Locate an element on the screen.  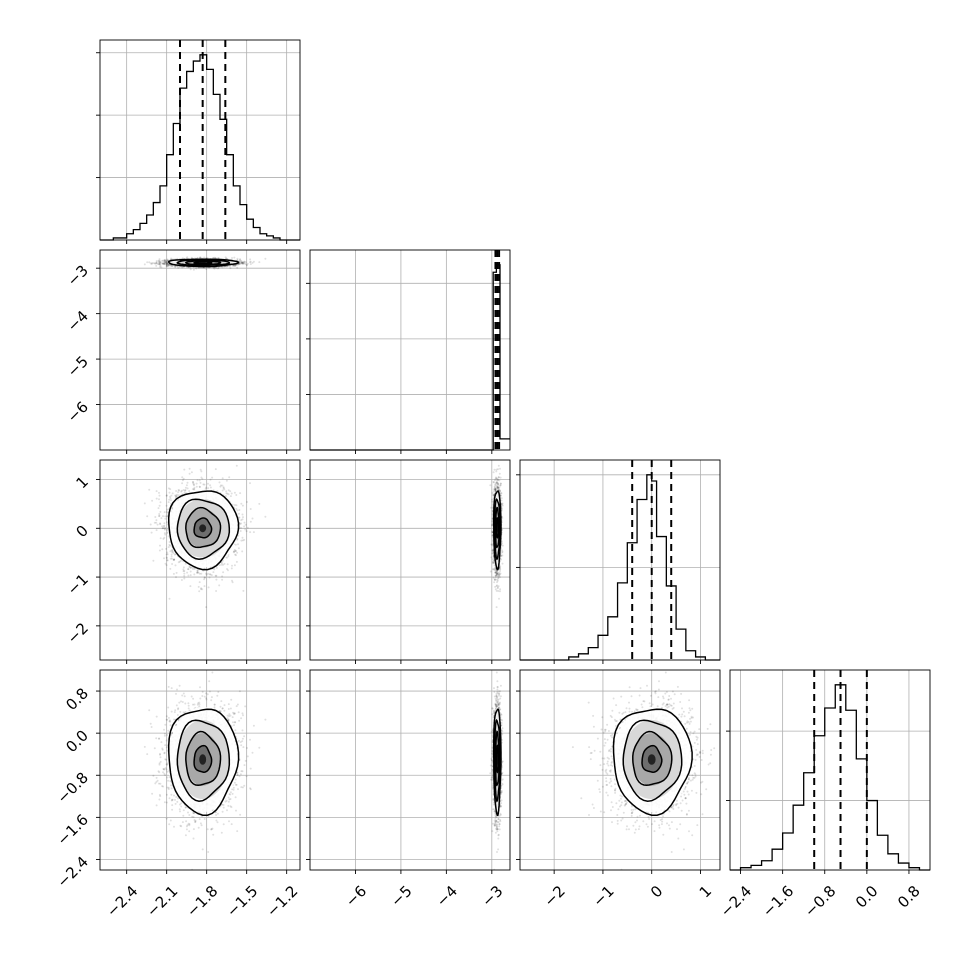
ytick-label-p2-3: −3 is located at coordinates (78, 275).